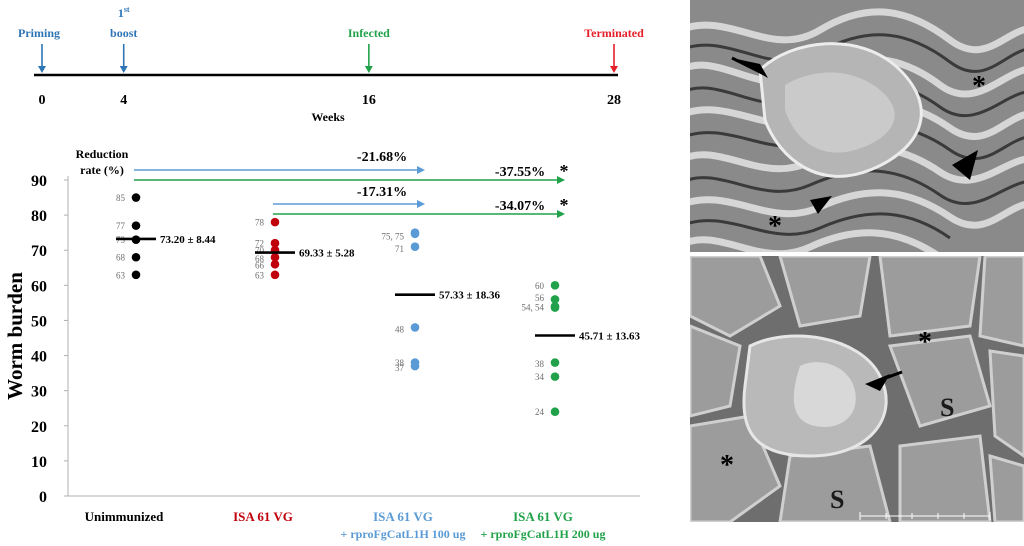 The height and width of the screenshot is (546, 1024). Describe the element at coordinates (260, 251) in the screenshot. I see `data-point-label: 70` at that location.